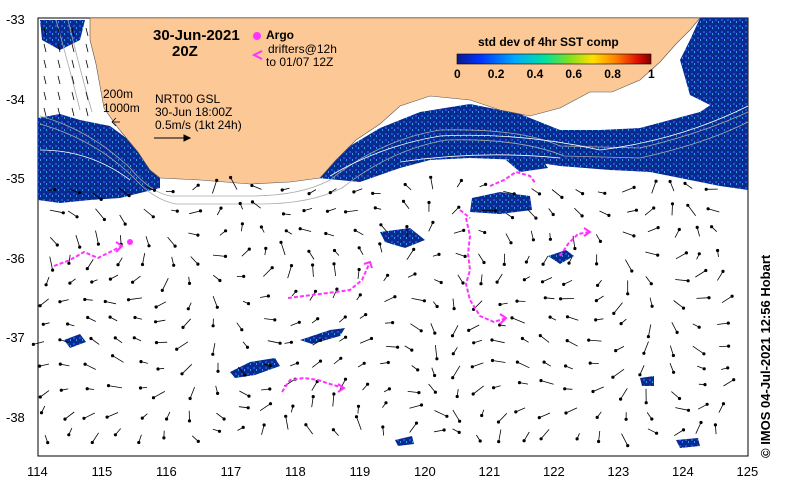  What do you see at coordinates (37, 471) in the screenshot?
I see `x-tick-label: 114` at bounding box center [37, 471].